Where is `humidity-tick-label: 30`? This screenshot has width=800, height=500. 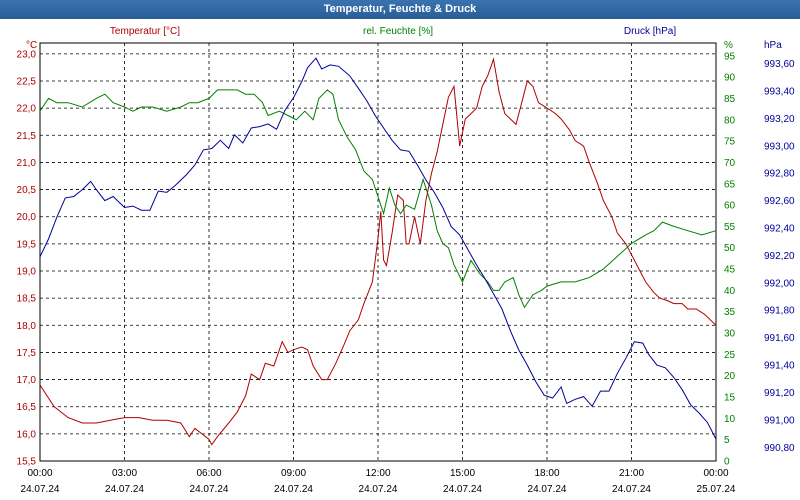 humidity-tick-label: 30 is located at coordinates (730, 334).